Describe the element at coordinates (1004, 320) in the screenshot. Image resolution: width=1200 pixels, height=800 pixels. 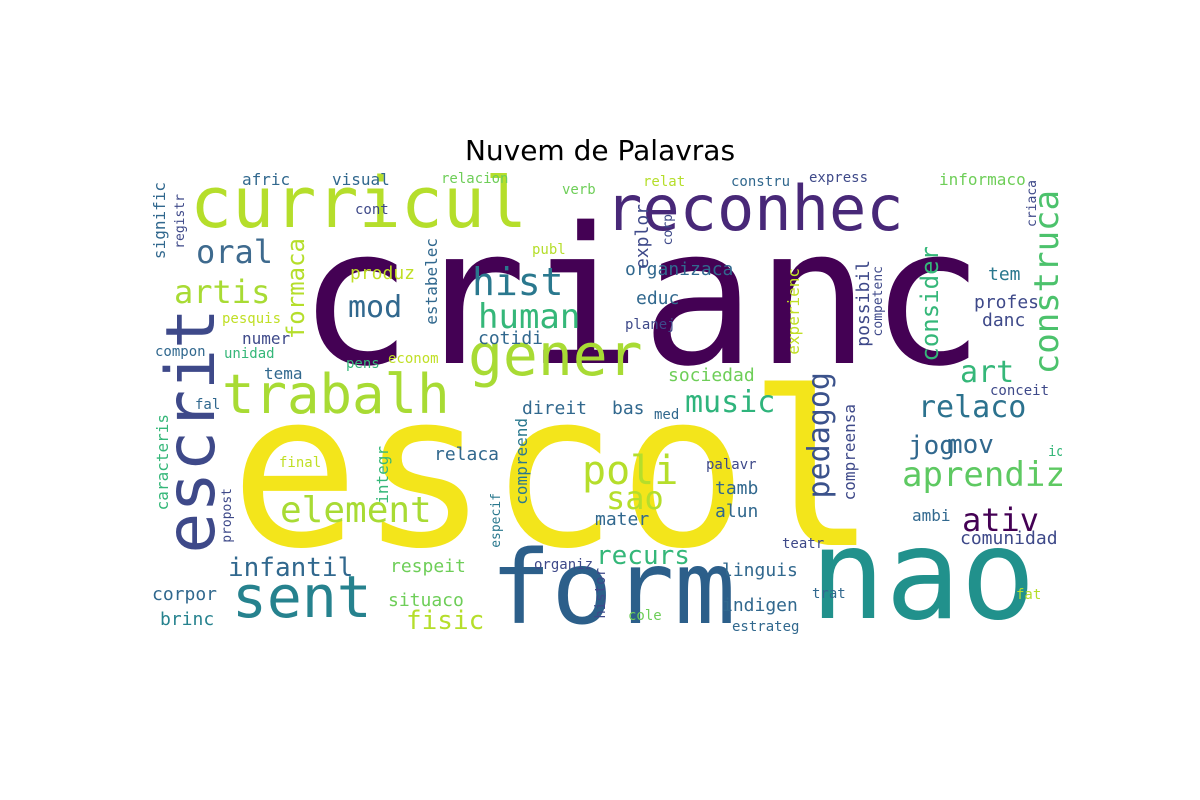
I see `word-danc: danc` at that location.